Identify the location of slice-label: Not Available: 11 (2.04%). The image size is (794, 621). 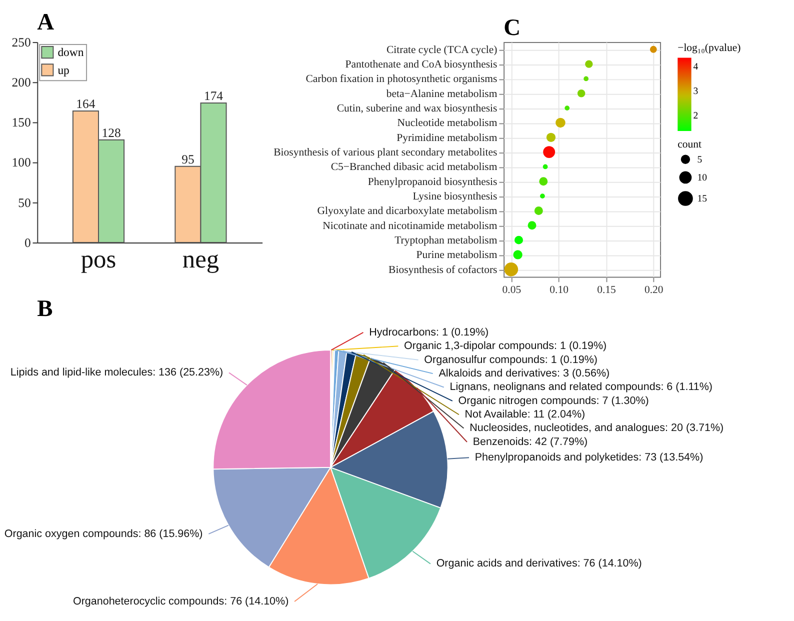
(525, 414).